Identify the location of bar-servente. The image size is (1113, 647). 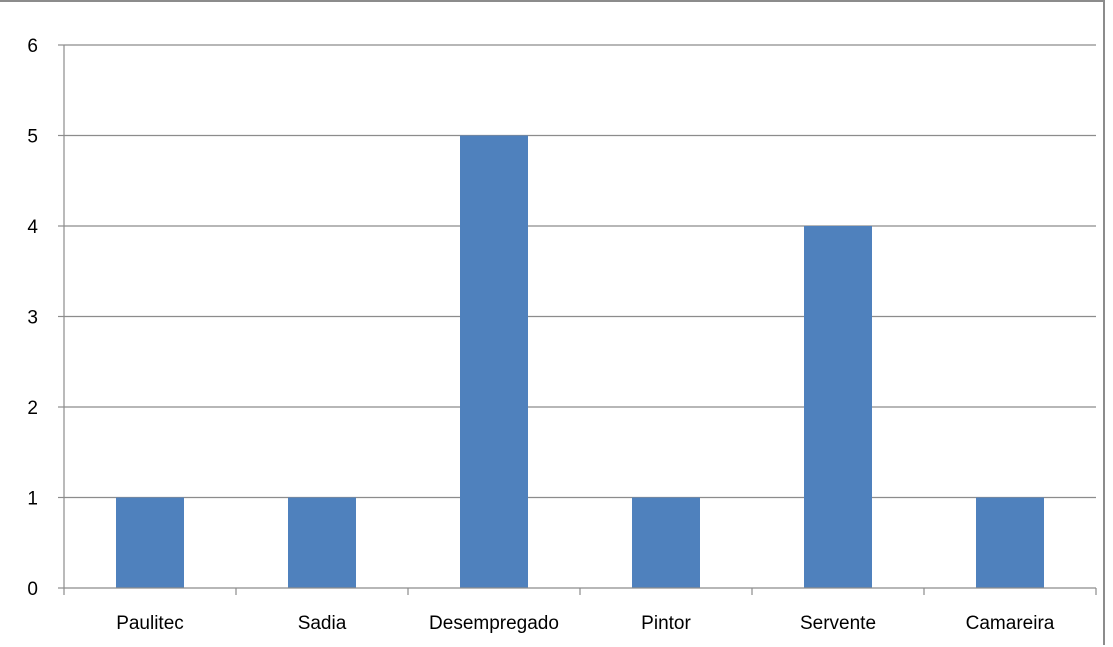
(838, 407).